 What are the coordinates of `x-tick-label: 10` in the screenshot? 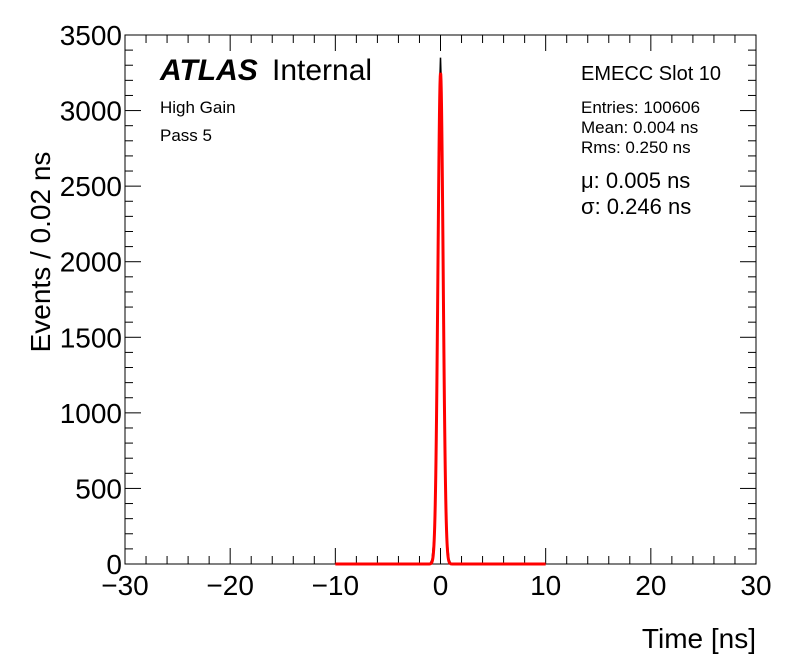 It's located at (545, 585).